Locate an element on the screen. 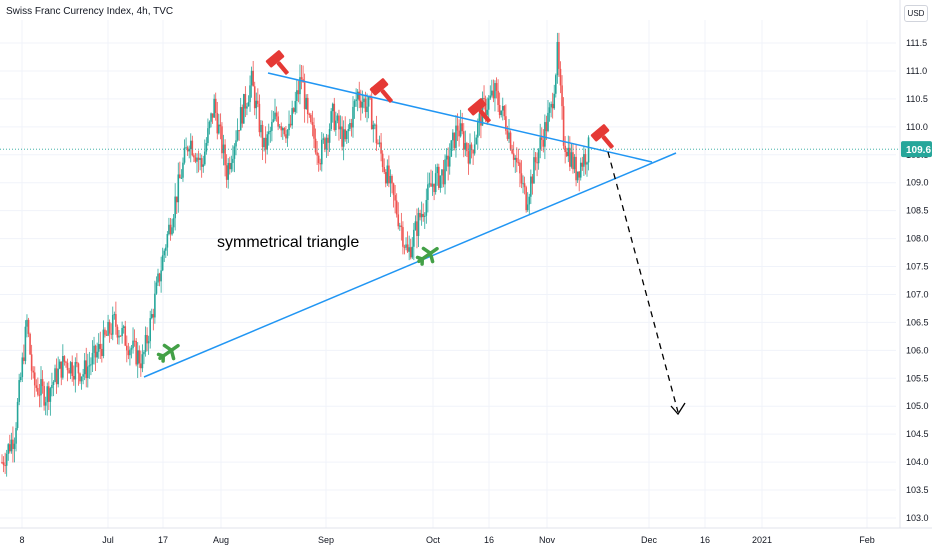  y-tick-label: 104.0 is located at coordinates (917, 462).